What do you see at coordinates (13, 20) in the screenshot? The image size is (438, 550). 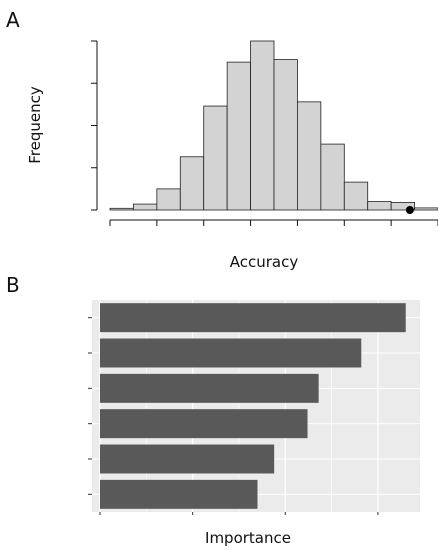 I see `panel-a-letter: A` at bounding box center [13, 20].